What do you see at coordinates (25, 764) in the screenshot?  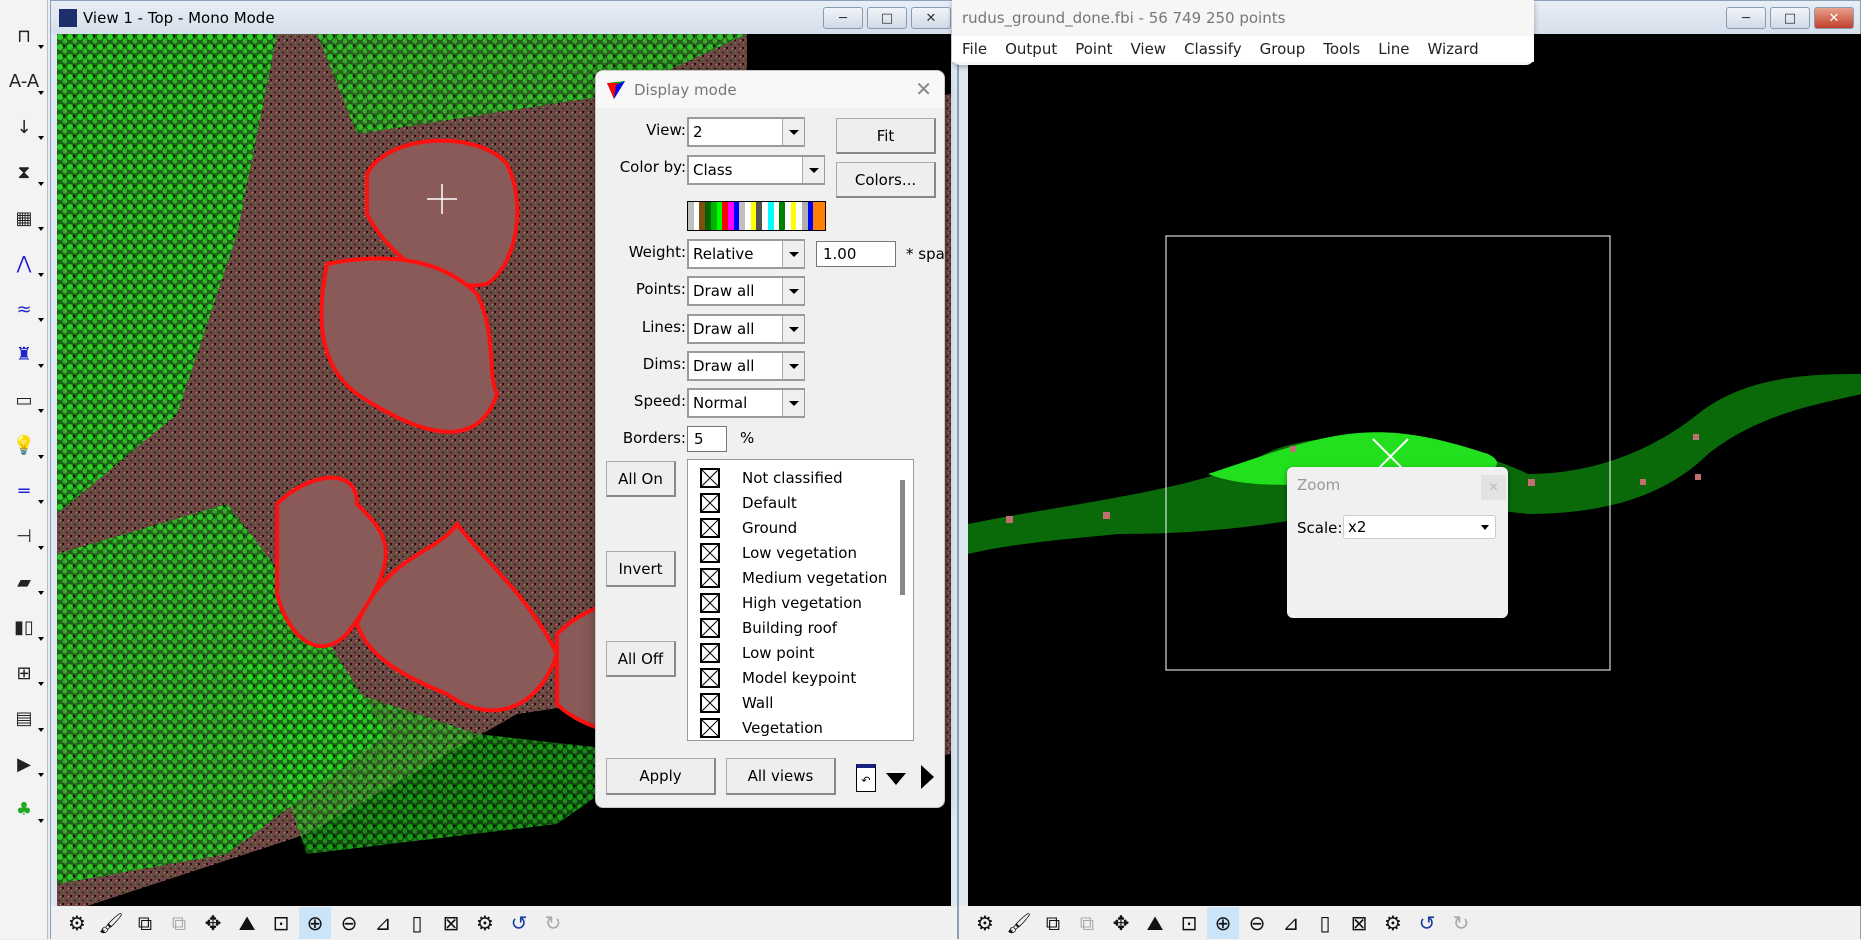 I see `histogram-icon: ▶` at bounding box center [25, 764].